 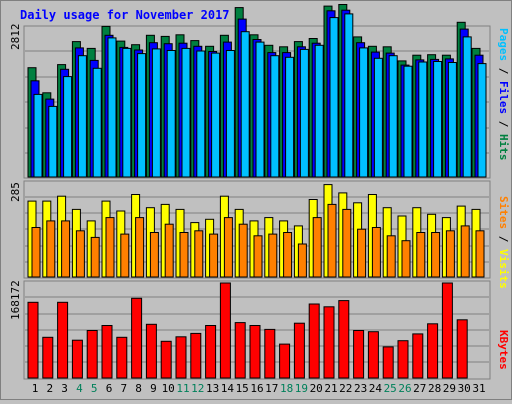 I want to click on legend-item: Hits, so click(x=503, y=147).